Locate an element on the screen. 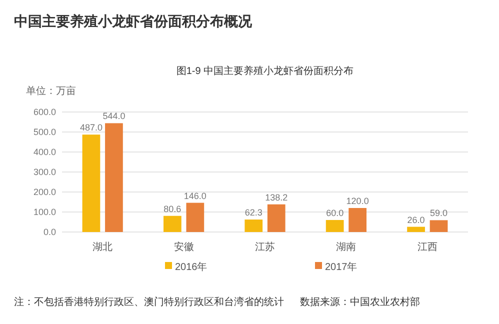  source-note: 数据来源：中国农业农村部 is located at coordinates (360, 302).